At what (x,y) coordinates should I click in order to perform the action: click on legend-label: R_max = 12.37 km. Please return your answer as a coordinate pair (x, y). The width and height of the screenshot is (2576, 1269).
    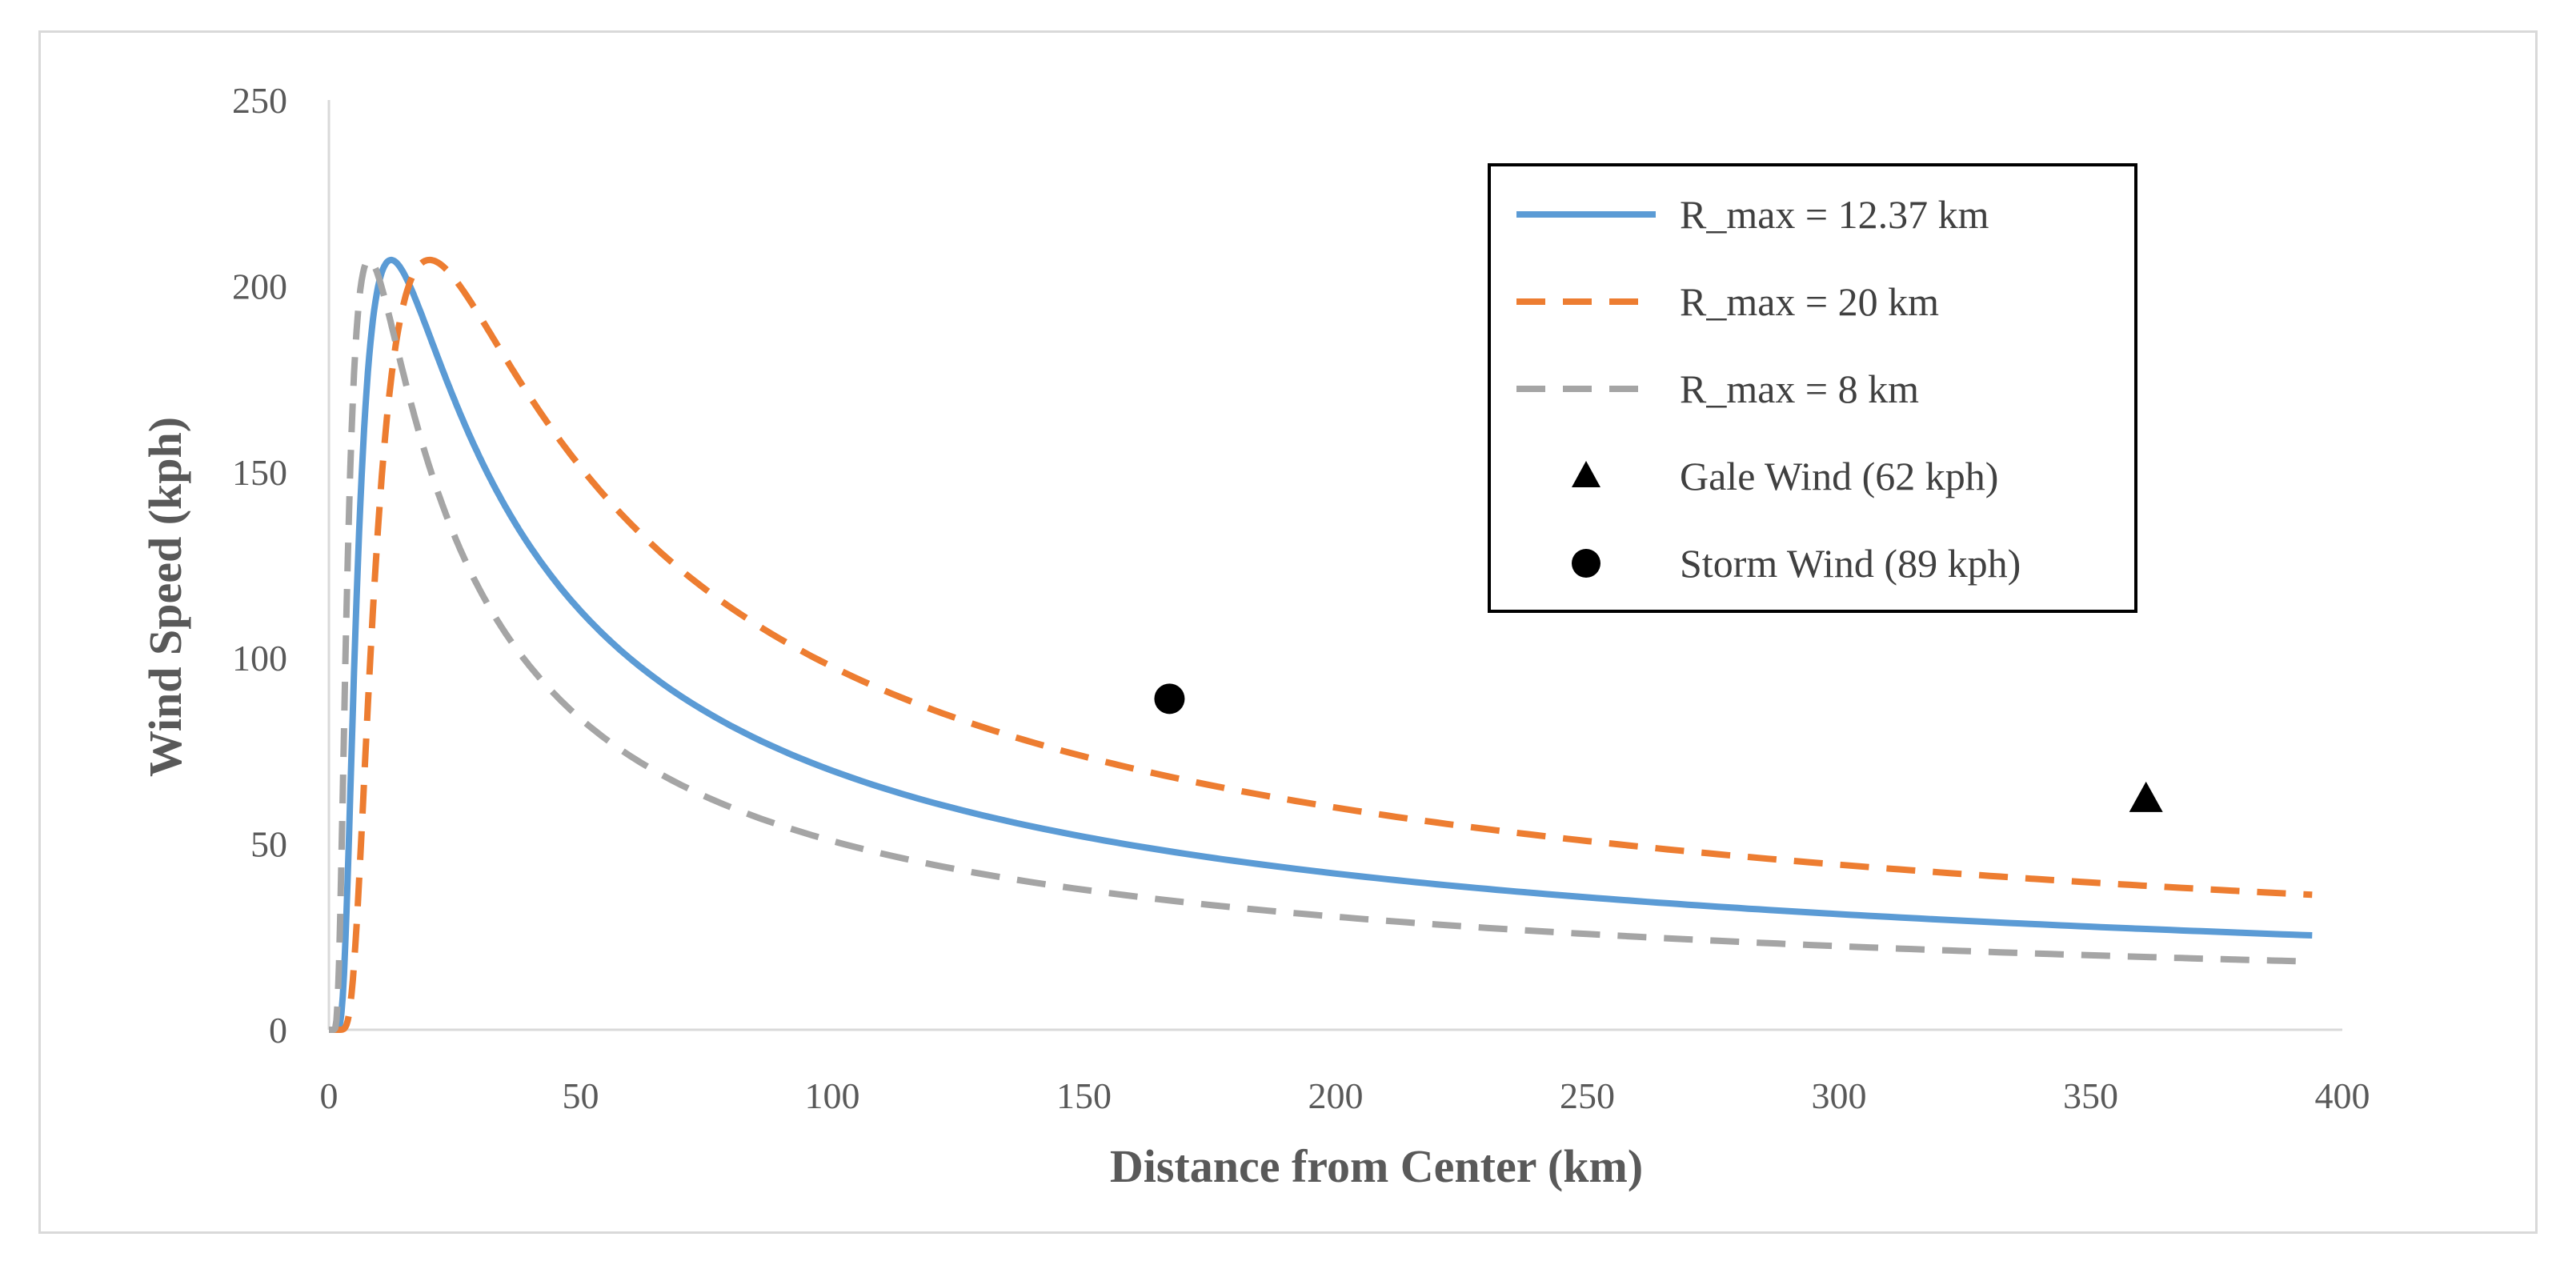
    Looking at the image, I should click on (1834, 215).